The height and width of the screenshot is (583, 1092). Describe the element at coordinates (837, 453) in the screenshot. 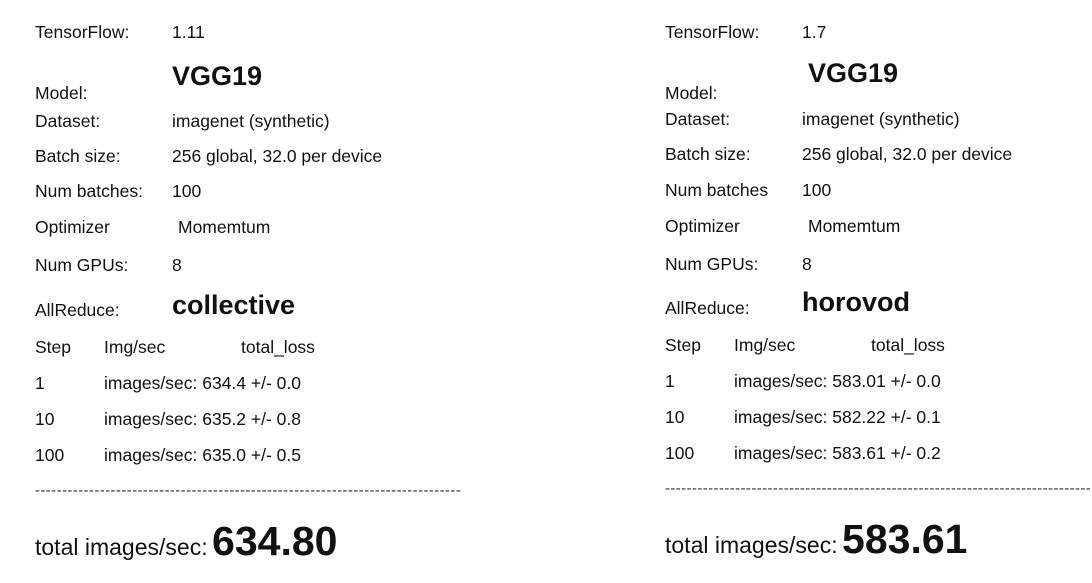

I see `table-row-value: images/sec: 583.61 +/- 0.2` at that location.